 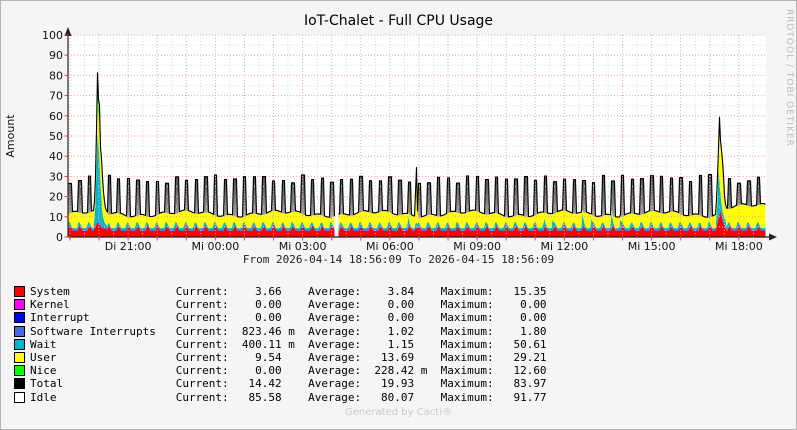 What do you see at coordinates (56, 136) in the screenshot?
I see `y-tick-label: 50` at bounding box center [56, 136].